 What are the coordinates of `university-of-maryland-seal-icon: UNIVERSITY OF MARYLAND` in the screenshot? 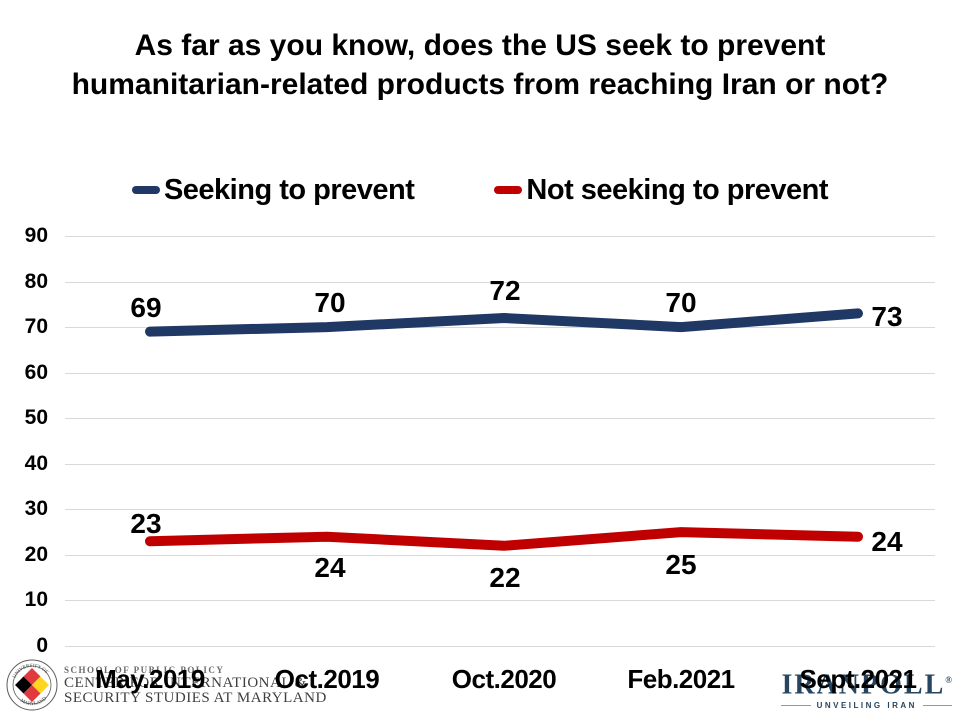 It's located at (32, 685).